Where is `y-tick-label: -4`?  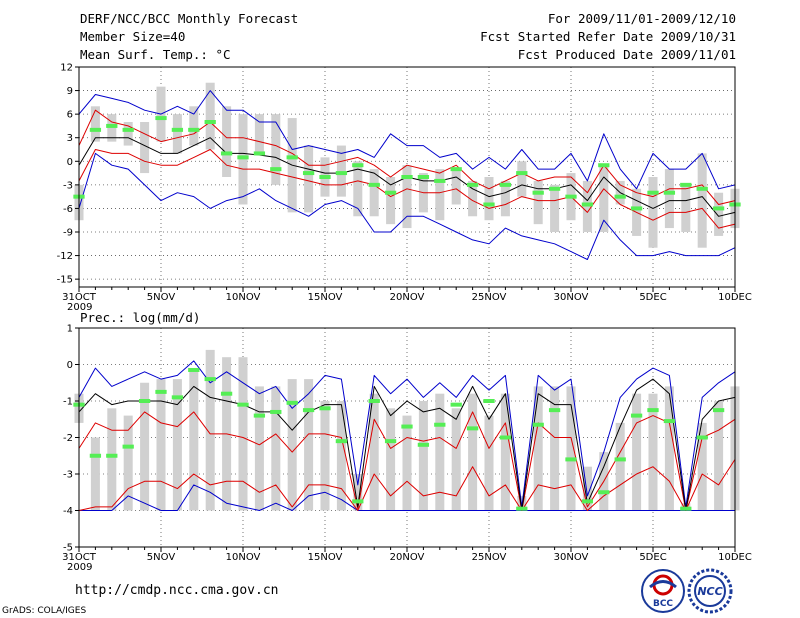
y-tick-label: -4 is located at coordinates (68, 511).